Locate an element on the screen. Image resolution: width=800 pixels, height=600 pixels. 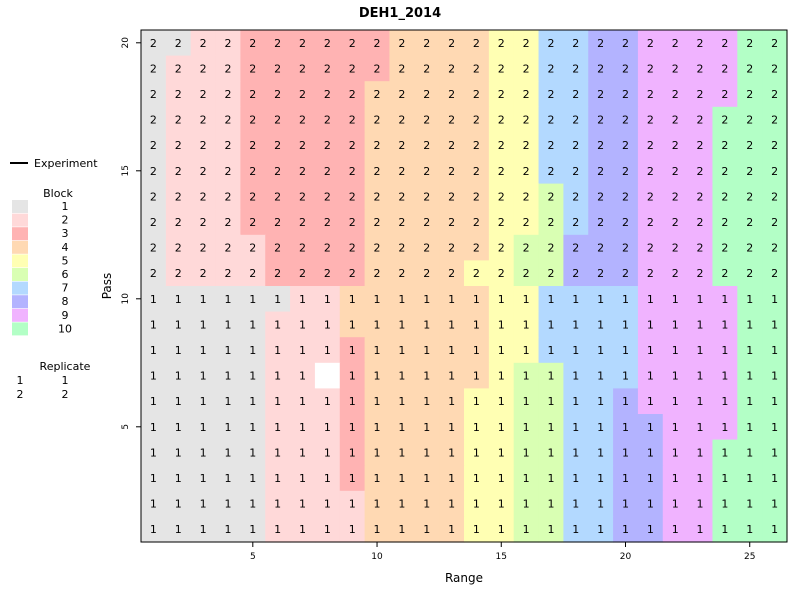
plot-cell-r21-p10 is located at coordinates (650, 299).